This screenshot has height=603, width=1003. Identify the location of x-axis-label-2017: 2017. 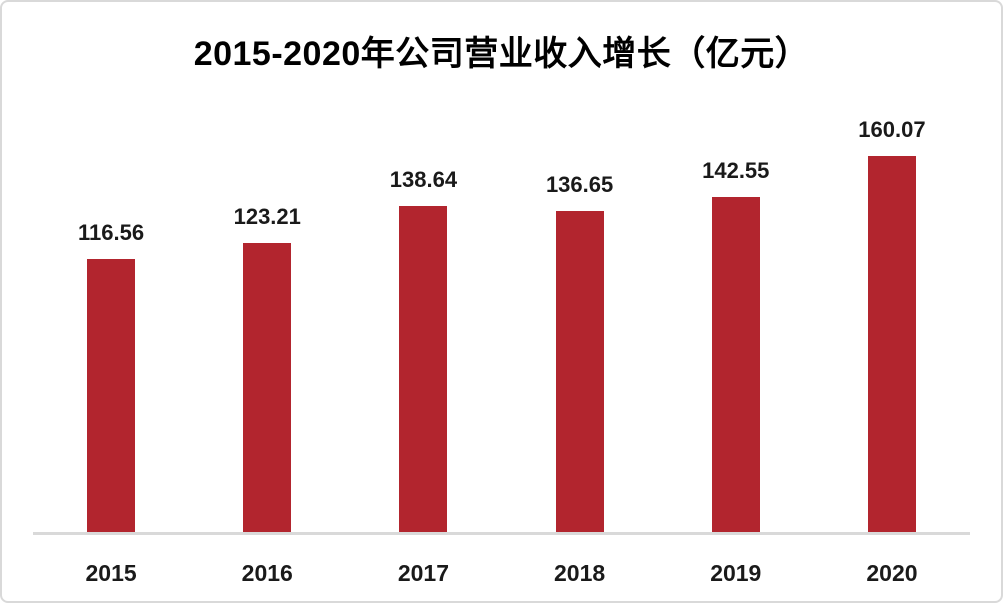
(423, 573).